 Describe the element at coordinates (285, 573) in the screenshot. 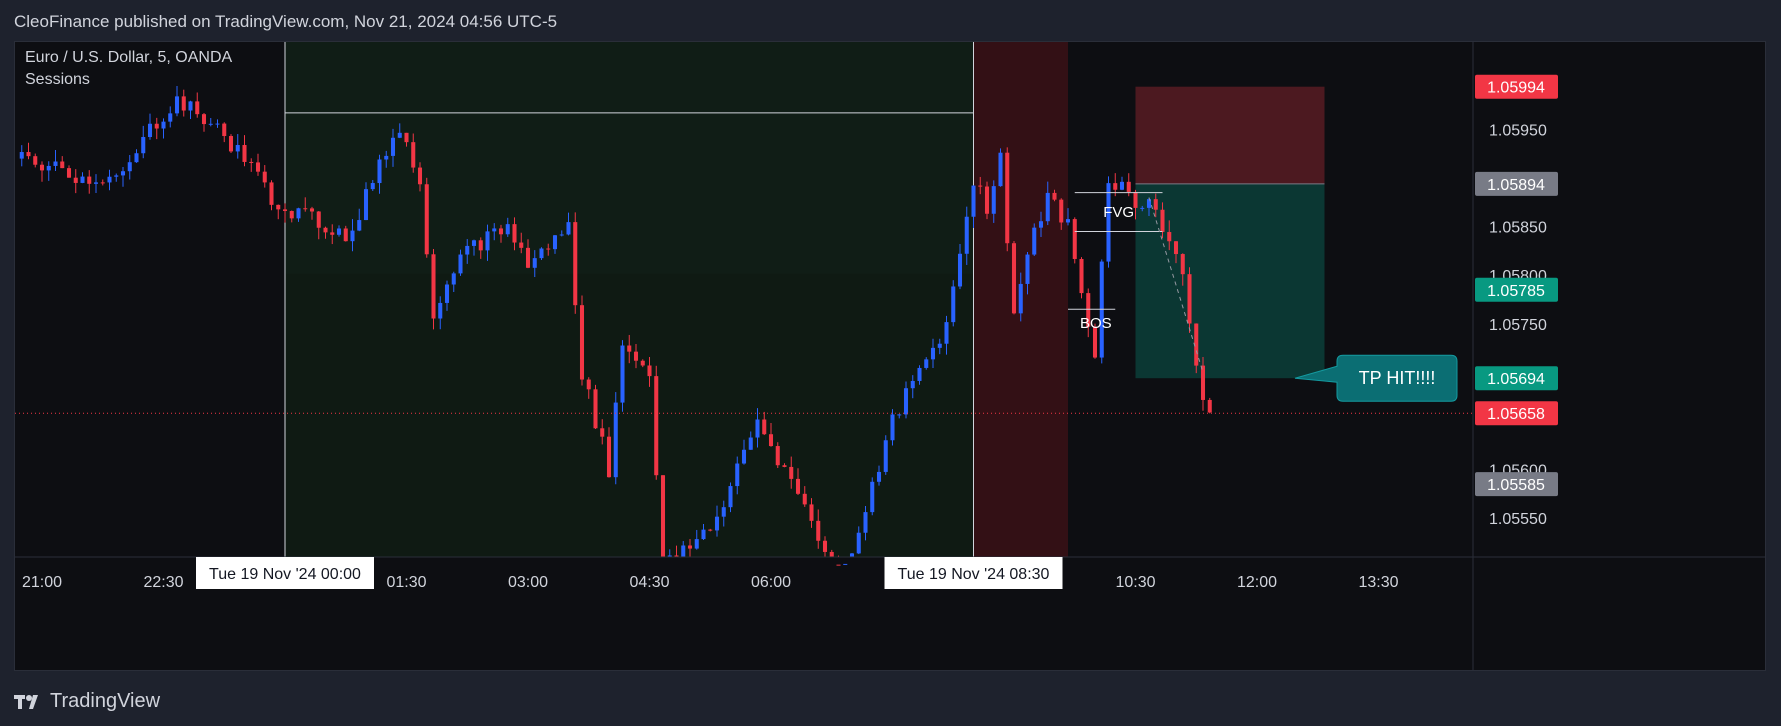

I see `crosshair-date-badge` at that location.